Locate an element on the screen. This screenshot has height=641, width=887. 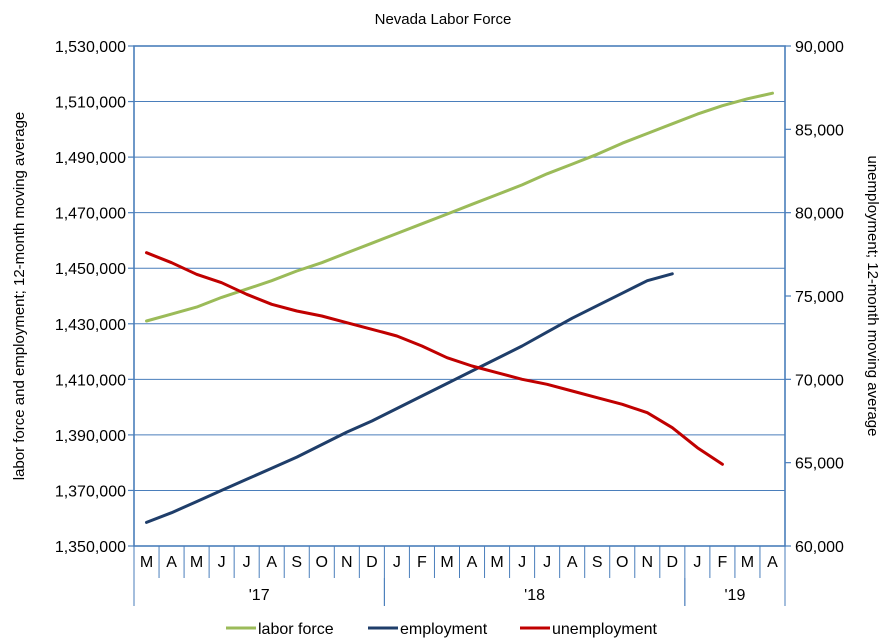
left-tick-label: 1,470,000 is located at coordinates (90, 214).